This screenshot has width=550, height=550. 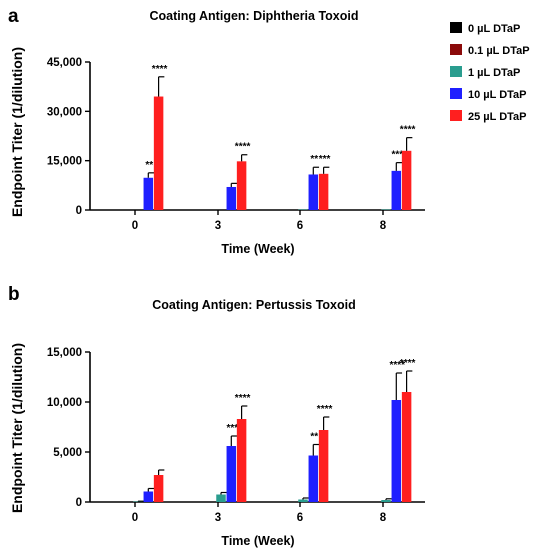 What do you see at coordinates (253, 16) in the screenshot?
I see `panel-a-title: Coating Antigen: Diphtheria Toxoid` at bounding box center [253, 16].